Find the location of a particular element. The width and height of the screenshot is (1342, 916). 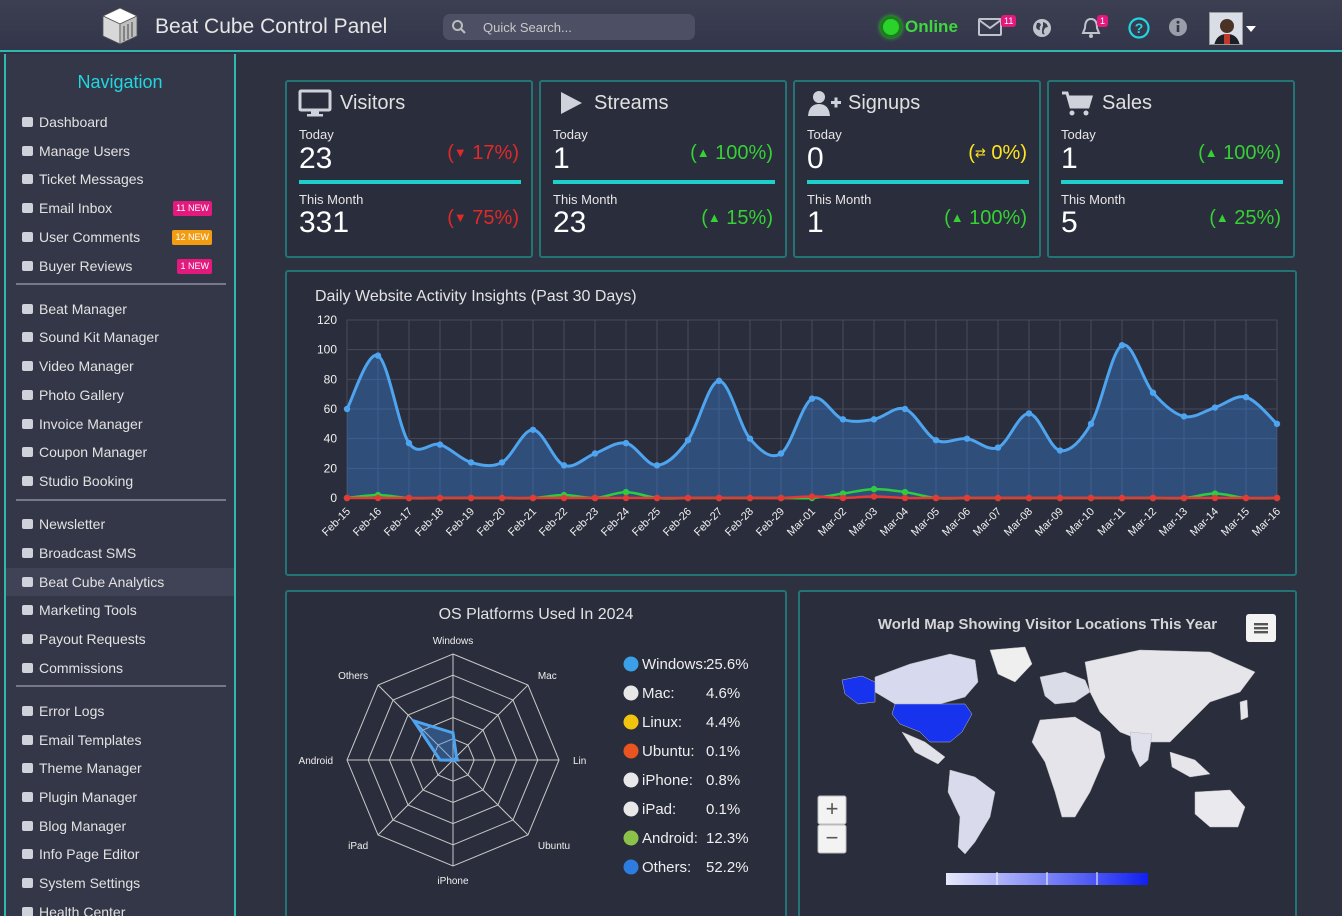

apple-icon is located at coordinates (631, 809).